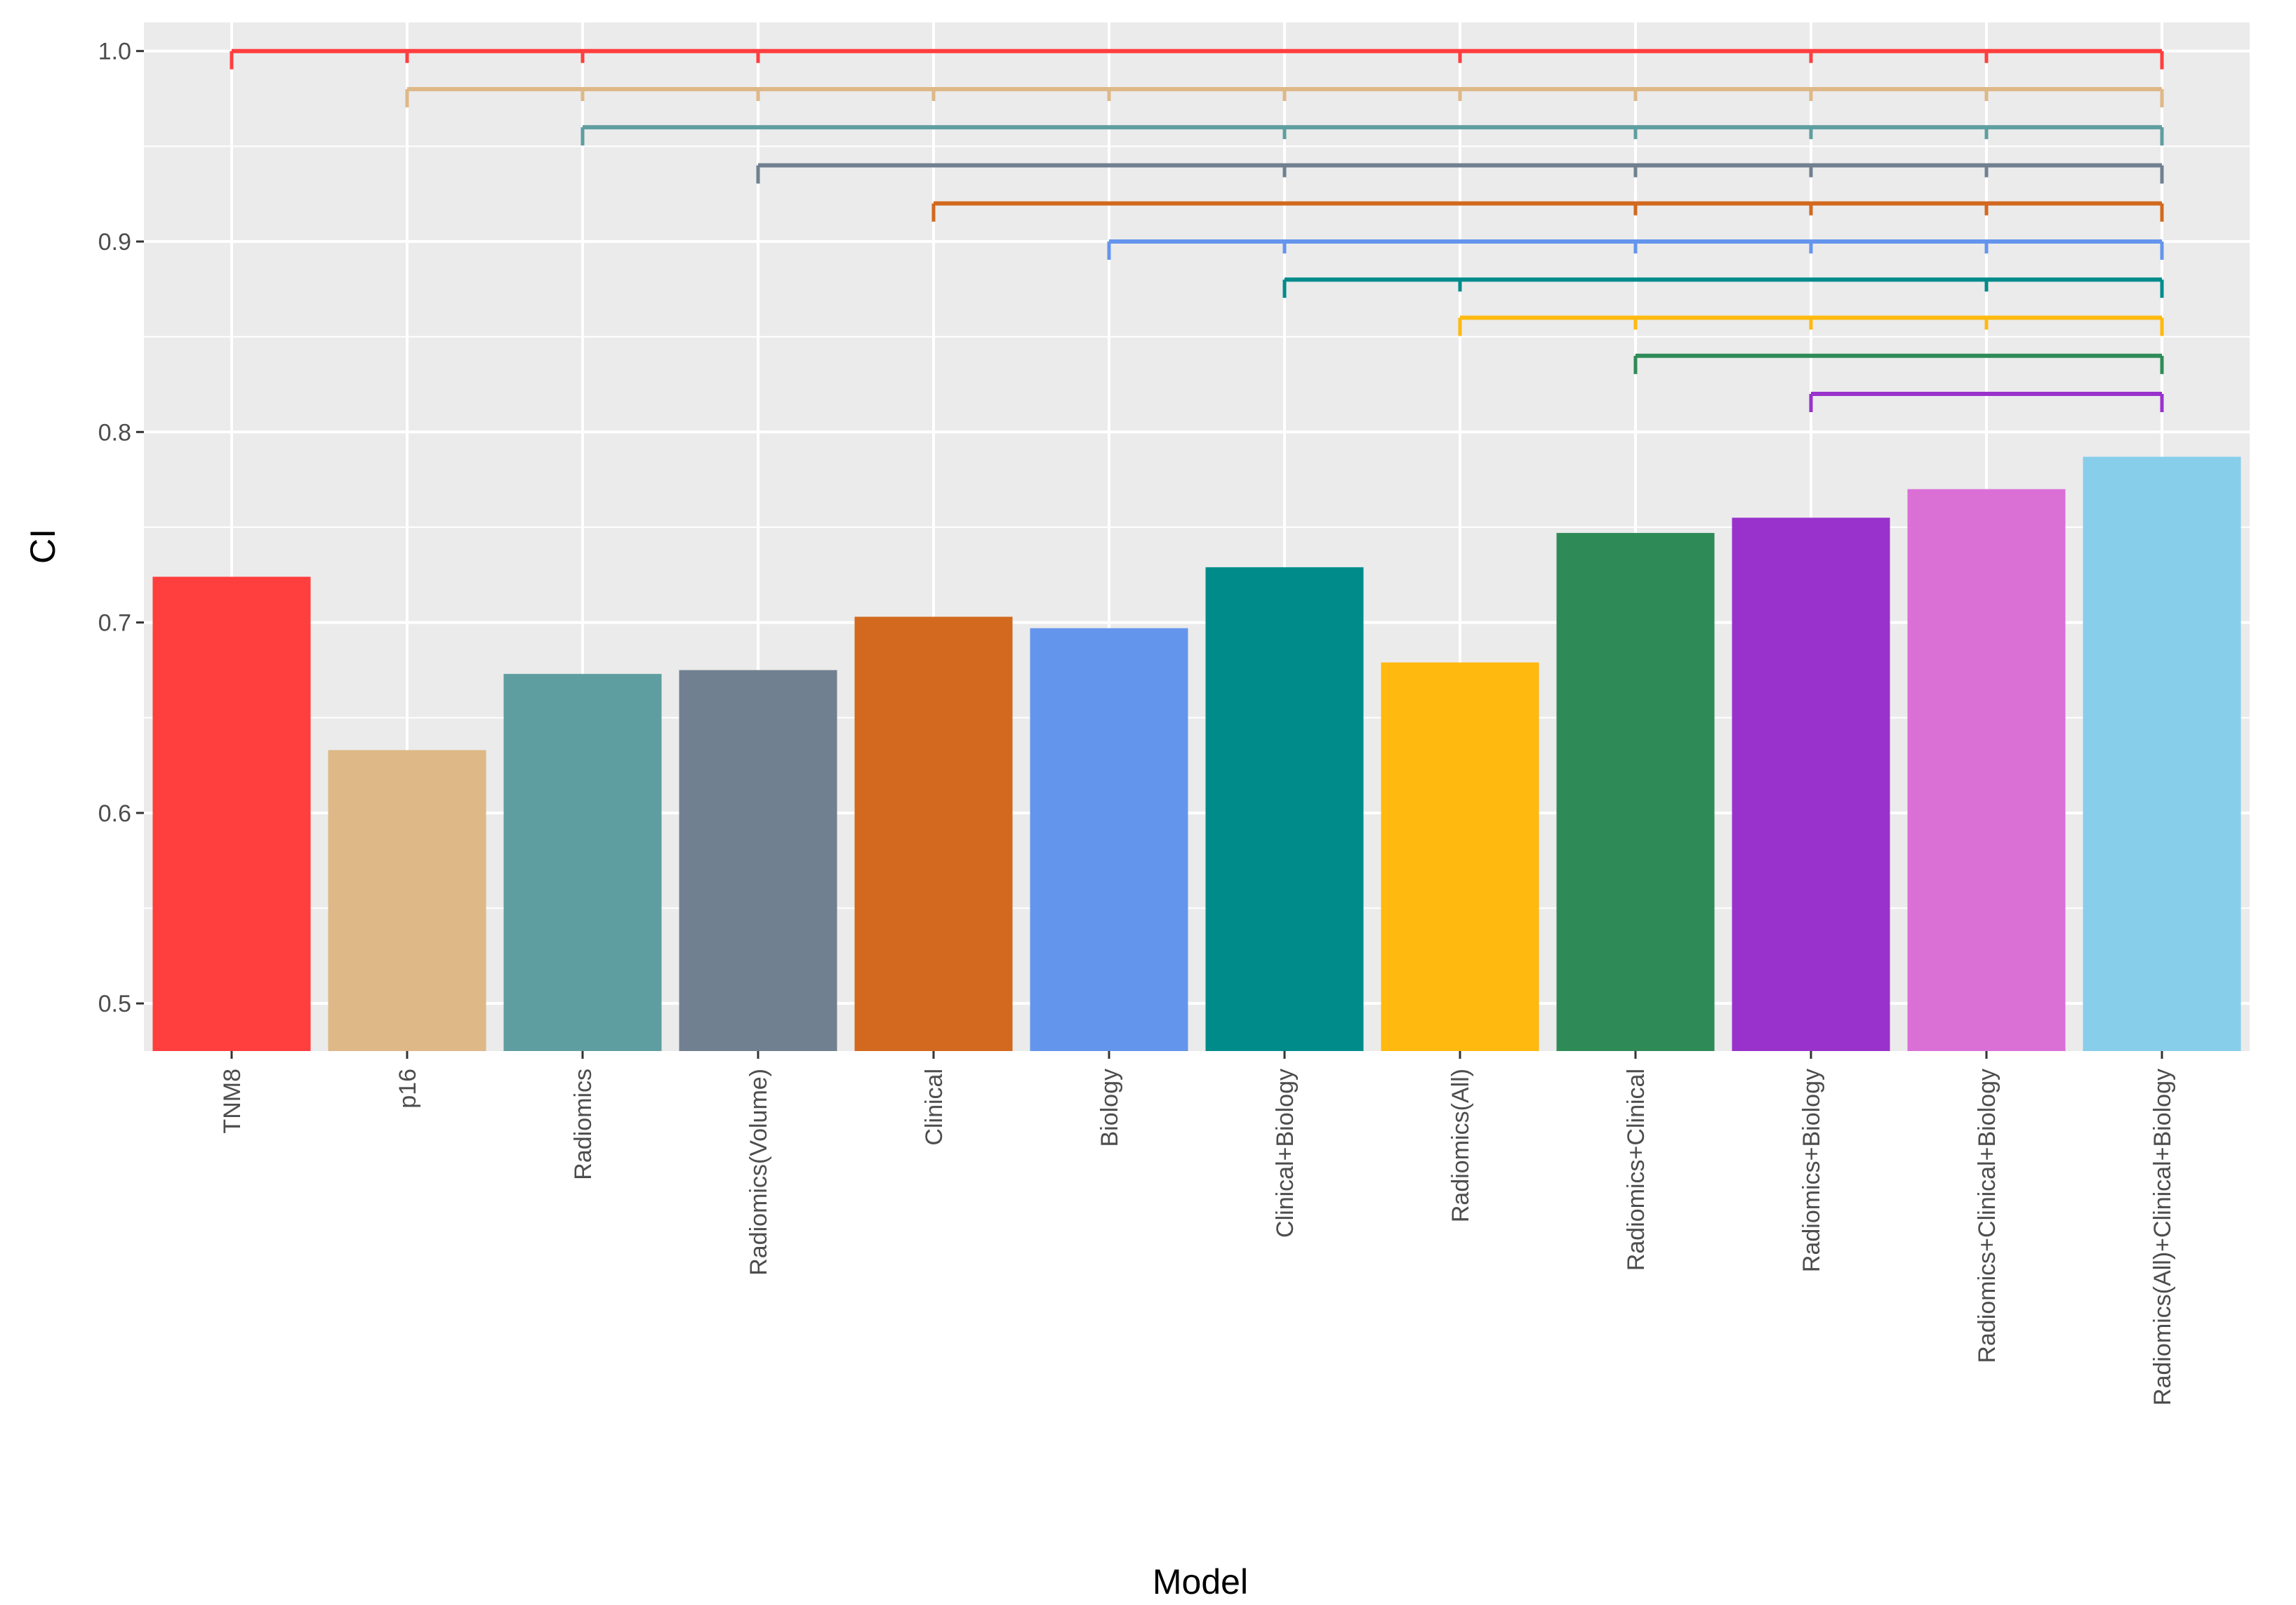  Describe the element at coordinates (1986, 402) in the screenshot. I see `comparison-bracket-radiomics-biology` at that location.